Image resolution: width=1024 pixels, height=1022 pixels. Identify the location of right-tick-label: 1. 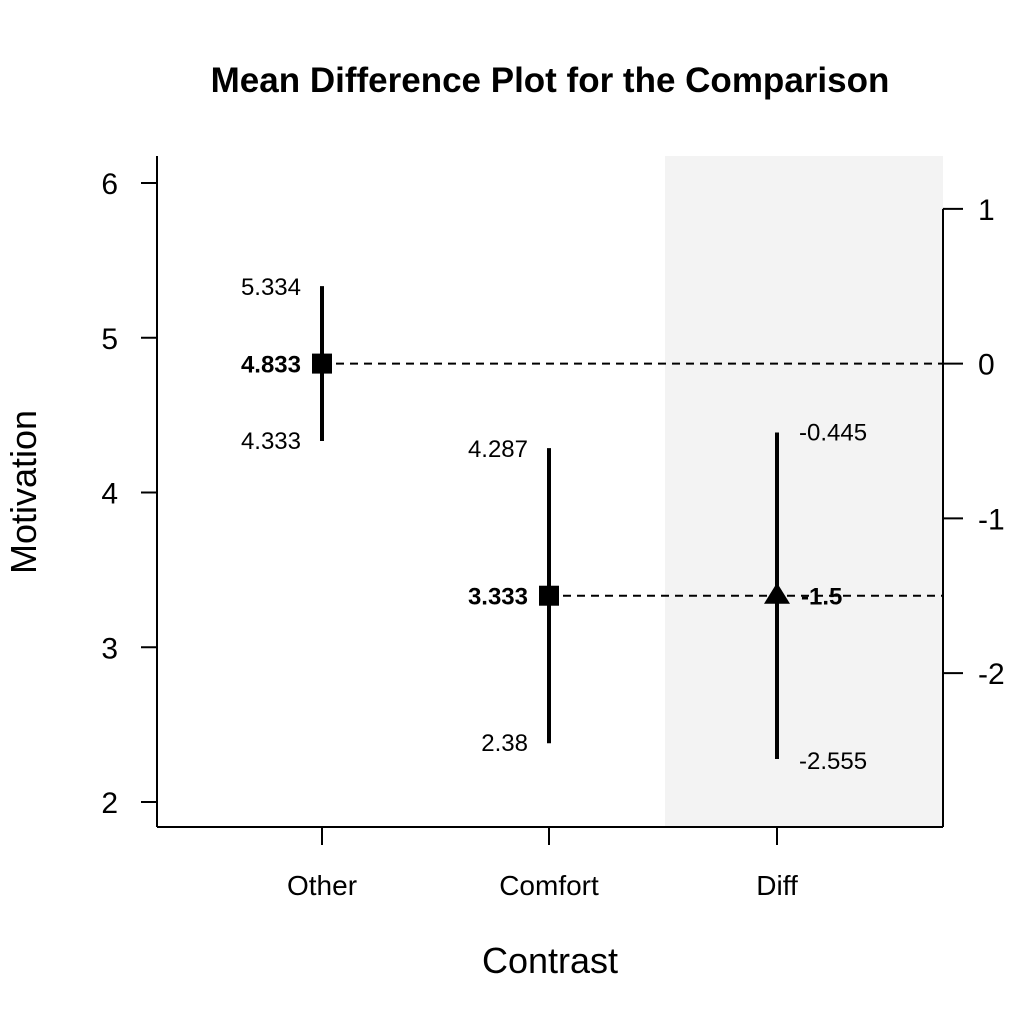
(986, 210).